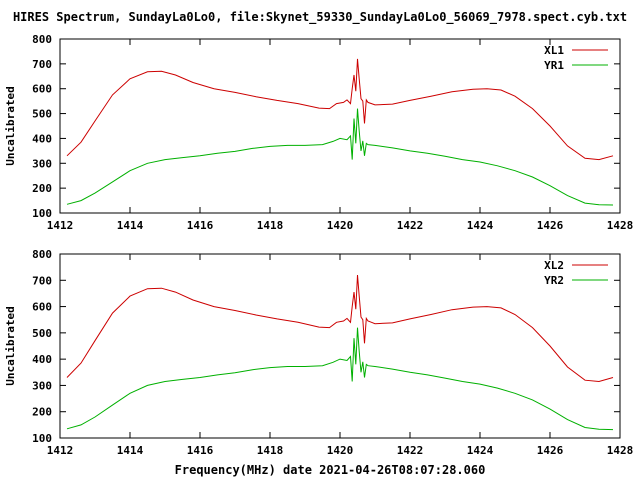 The height and width of the screenshot is (484, 640). Describe the element at coordinates (554, 265) in the screenshot. I see `legend-label: XL2` at that location.